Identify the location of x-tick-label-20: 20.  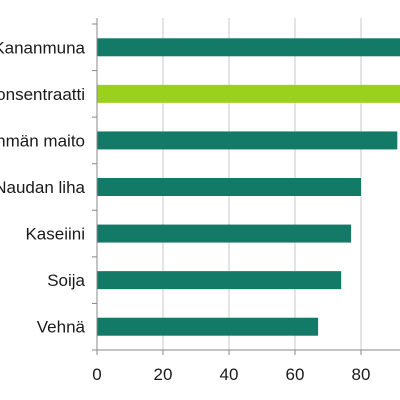
(163, 374).